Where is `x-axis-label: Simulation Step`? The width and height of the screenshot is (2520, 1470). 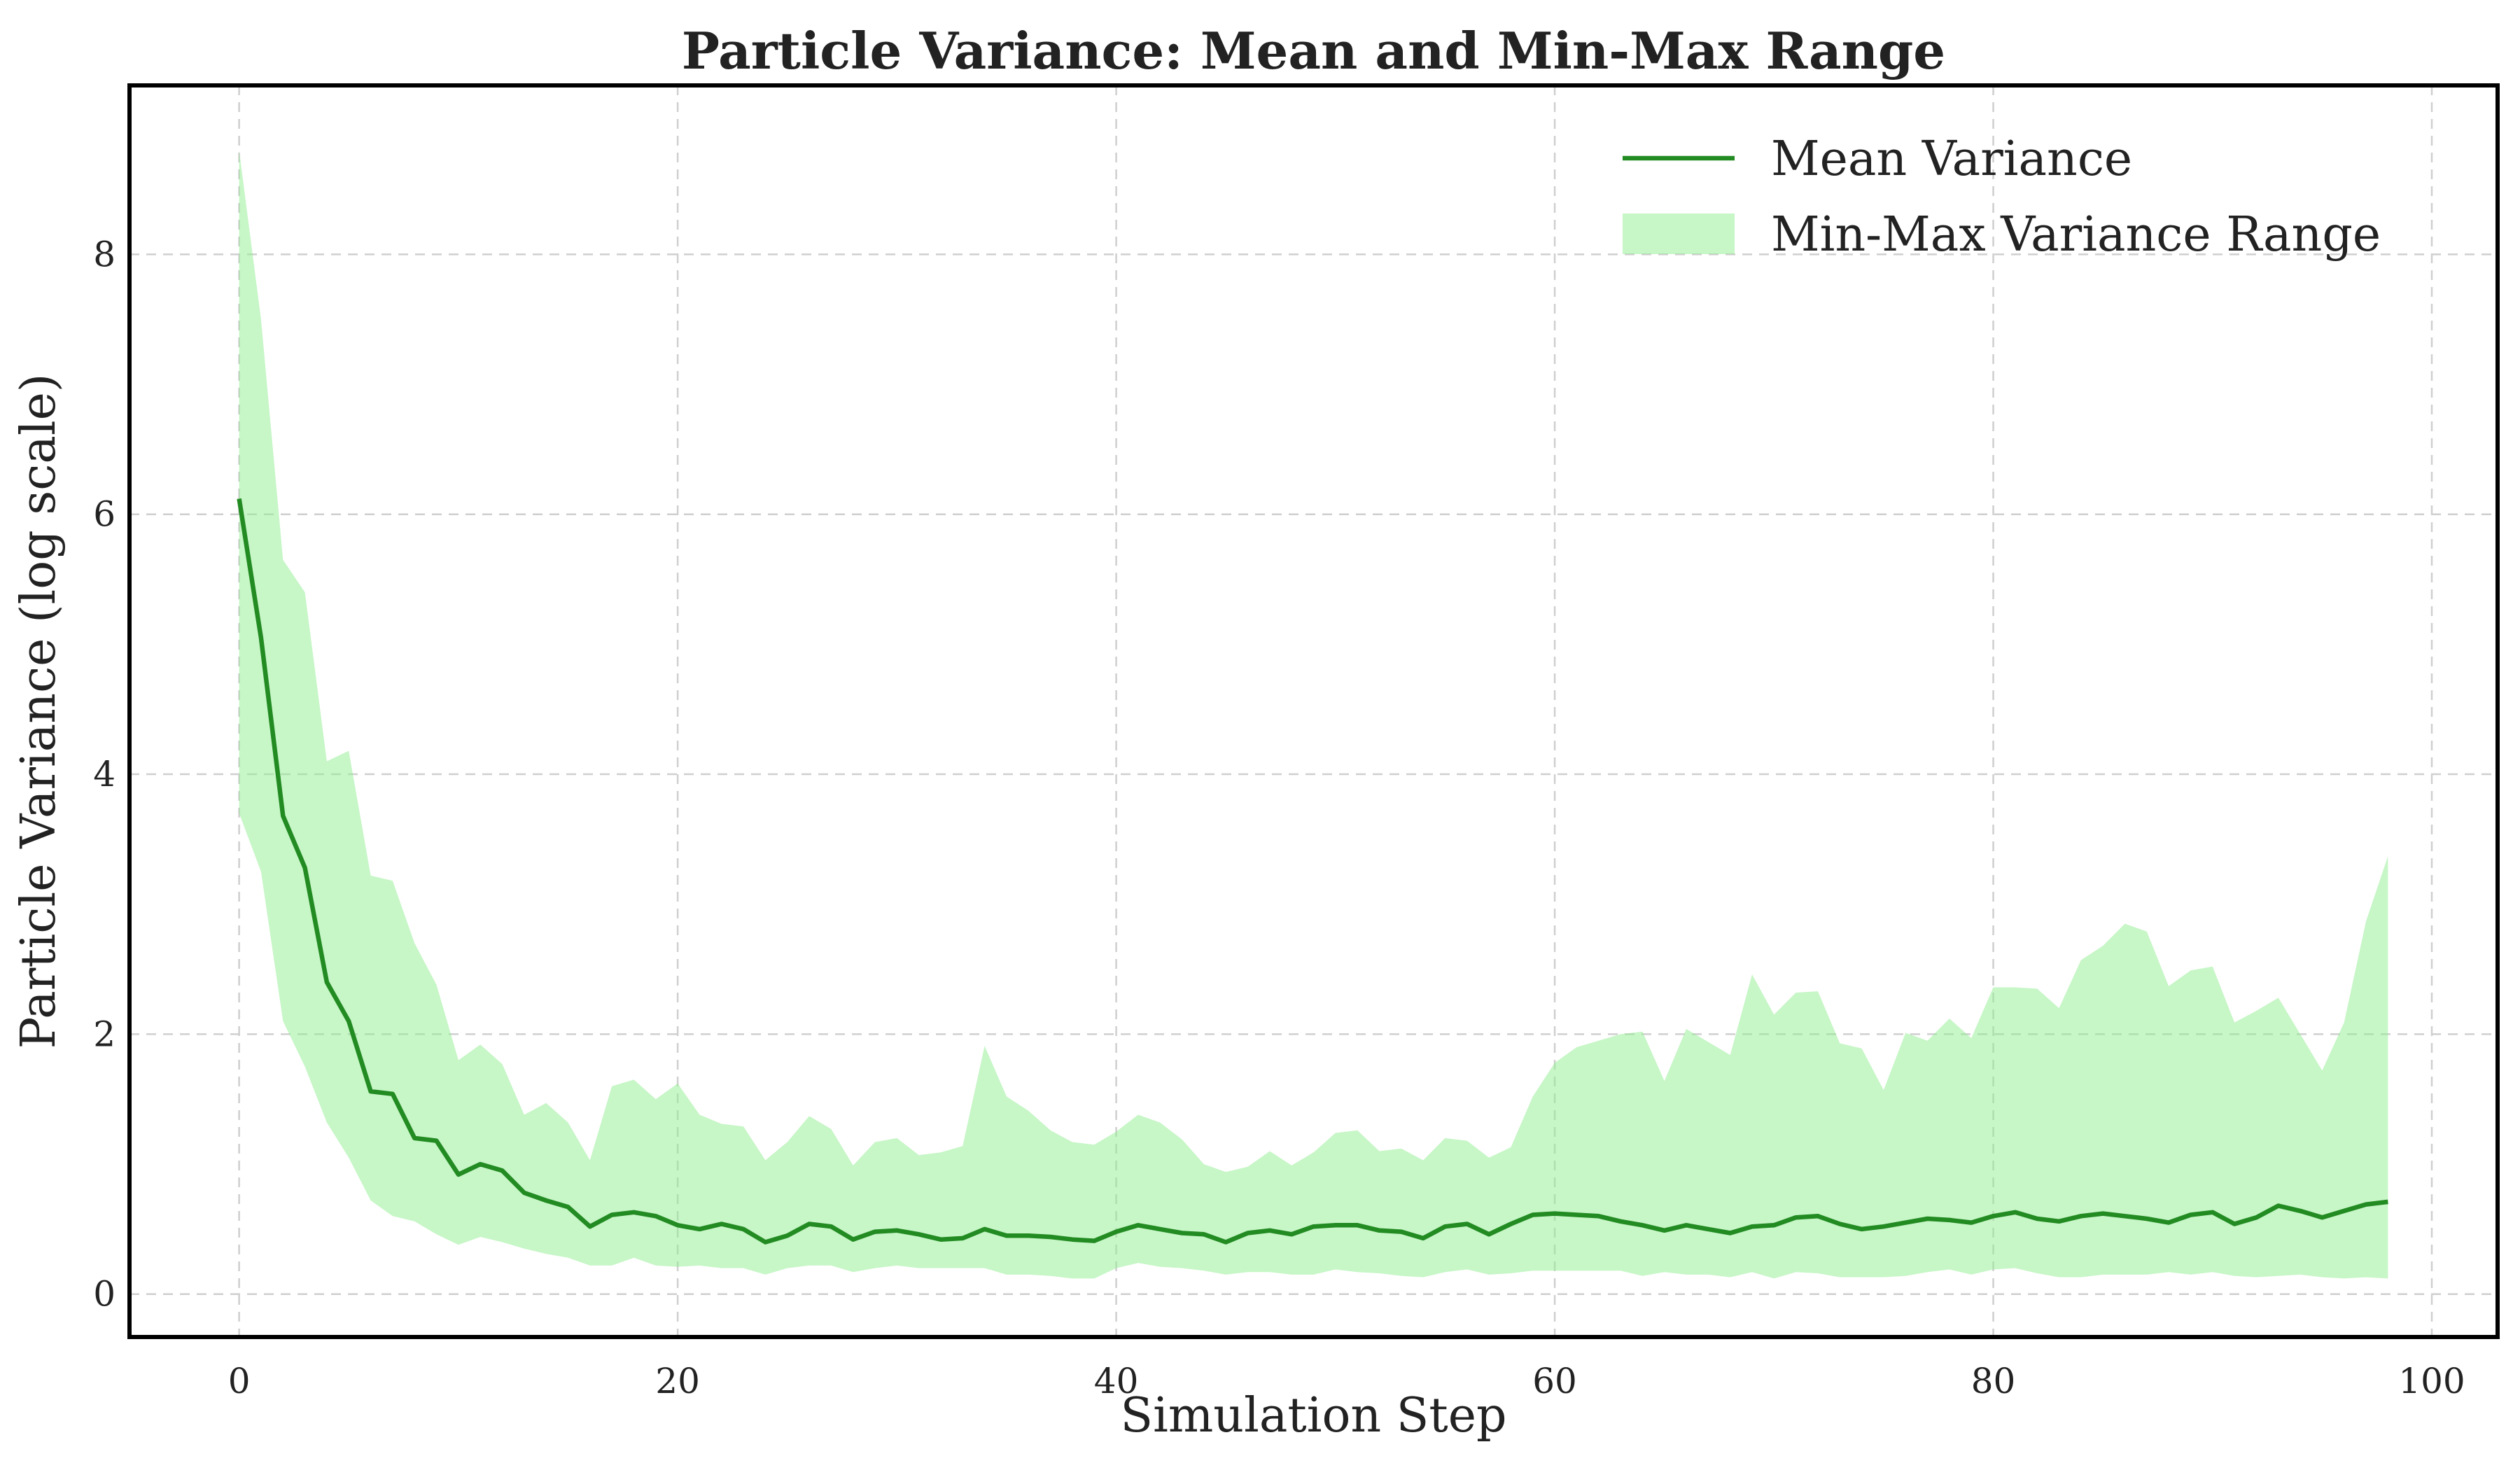
x-axis-label: Simulation Step is located at coordinates (1313, 1415).